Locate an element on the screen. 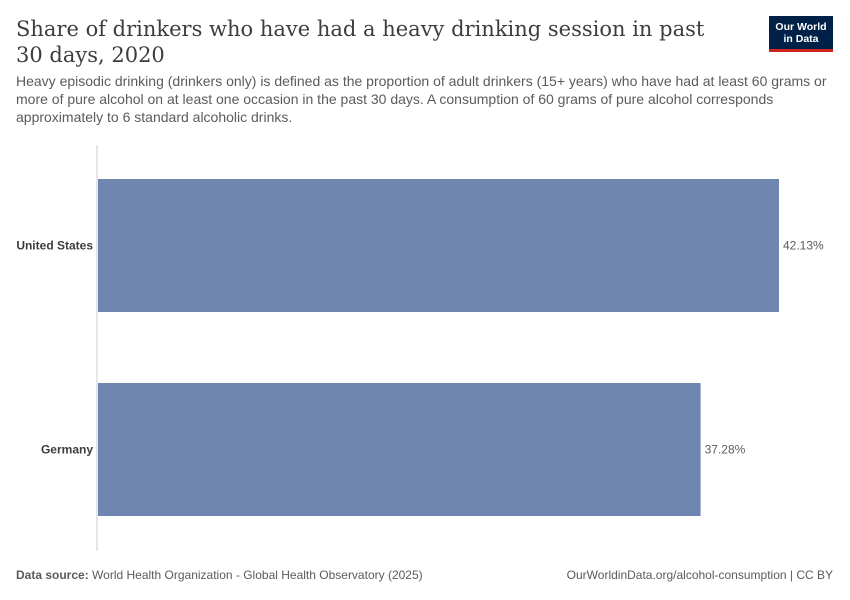 Image resolution: width=850 pixels, height=600 pixels. category-label: United States is located at coordinates (54, 246).